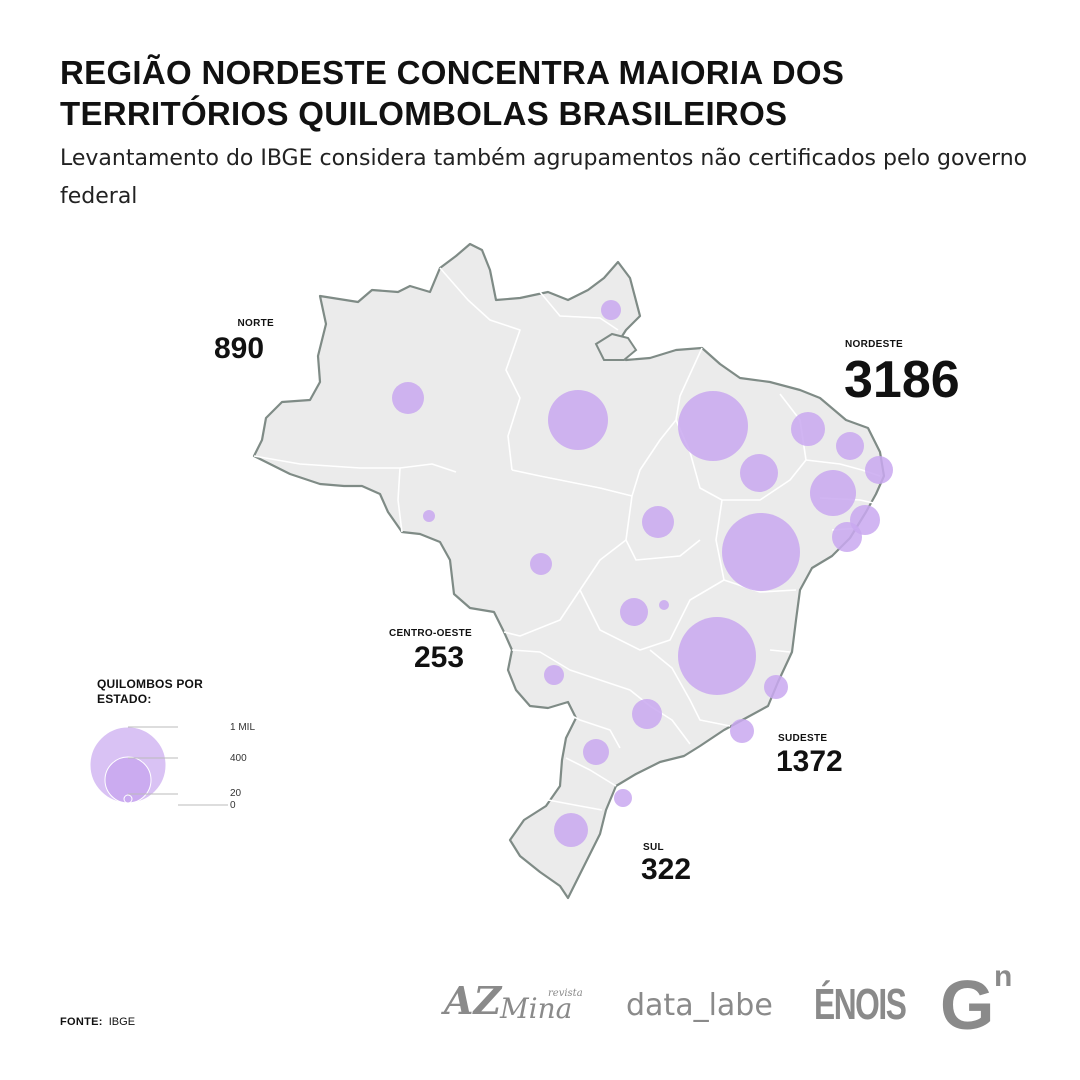  What do you see at coordinates (666, 869) in the screenshot?
I see `region-value-sul: 322` at bounding box center [666, 869].